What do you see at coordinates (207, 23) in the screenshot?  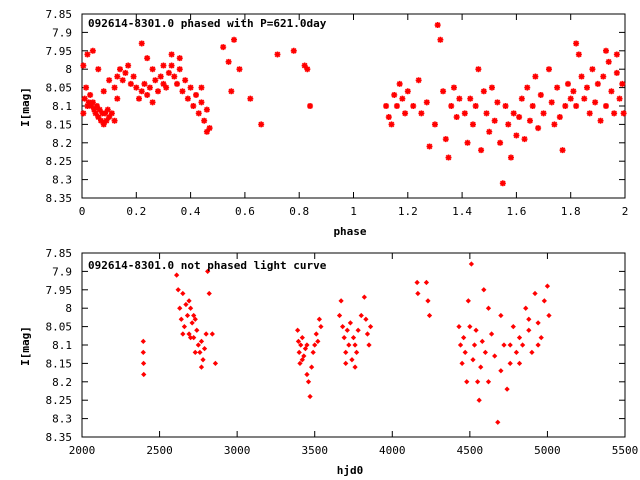 I see `chart-title: 092614-8301.0 phased with P=621.0day` at bounding box center [207, 23].